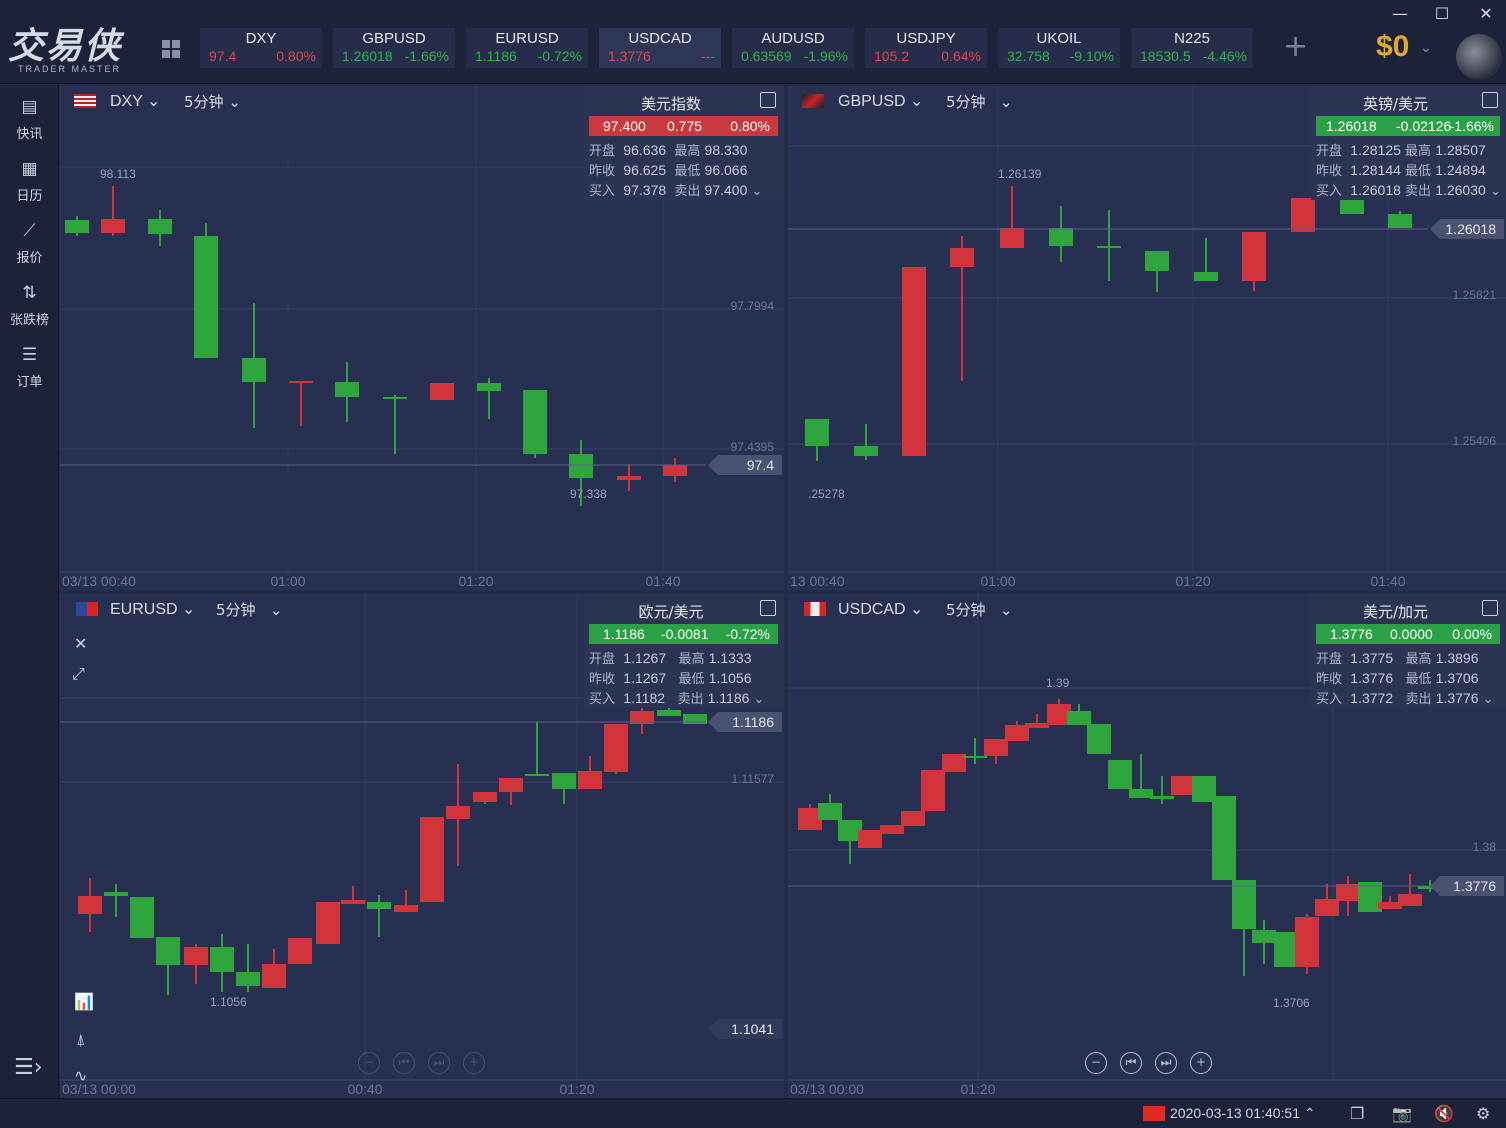 Image resolution: width=1506 pixels, height=1128 pixels. Describe the element at coordinates (1192, 48) in the screenshot. I see `ticker-tab-n225: N225 18530.5 -4.46%` at that location.